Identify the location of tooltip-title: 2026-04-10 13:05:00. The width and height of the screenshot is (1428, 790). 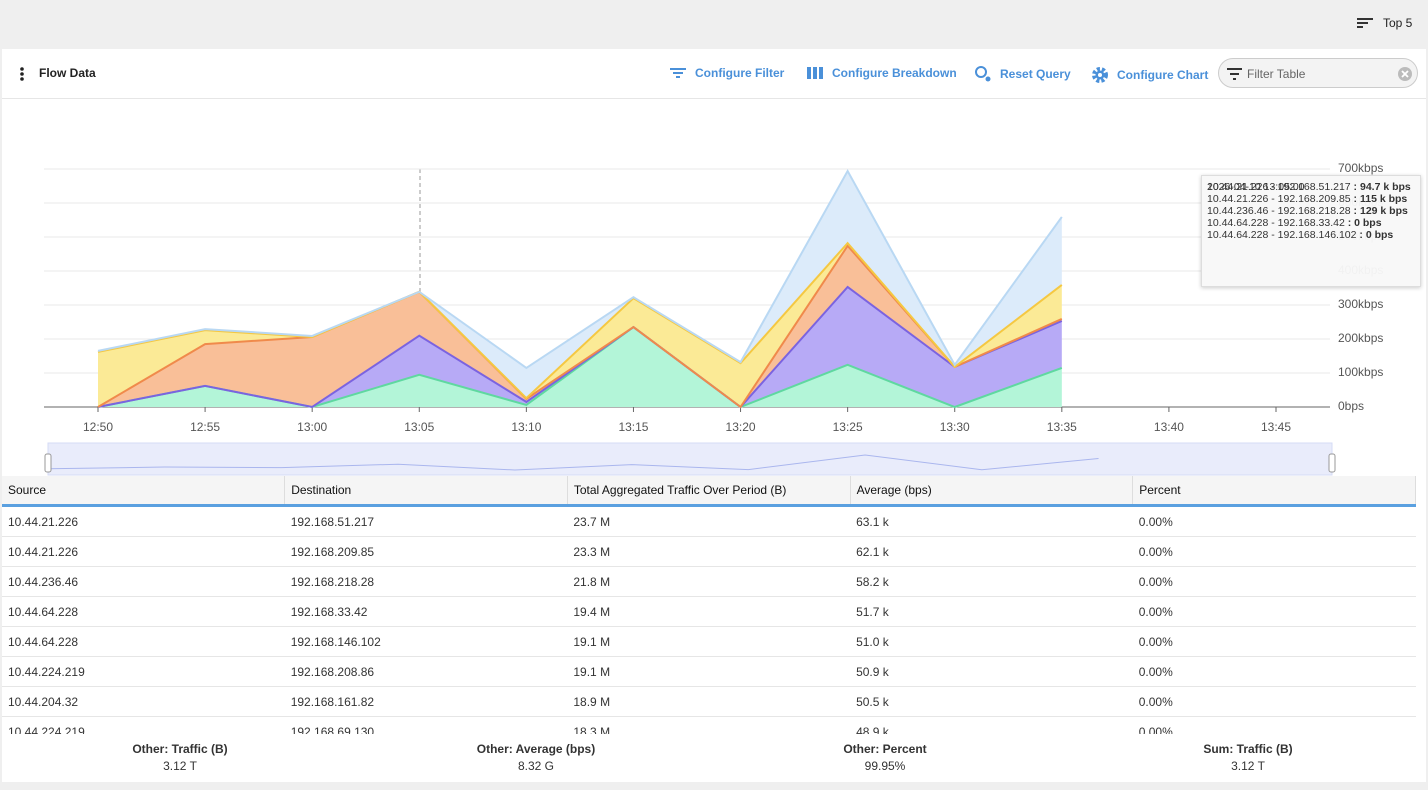
(1256, 187).